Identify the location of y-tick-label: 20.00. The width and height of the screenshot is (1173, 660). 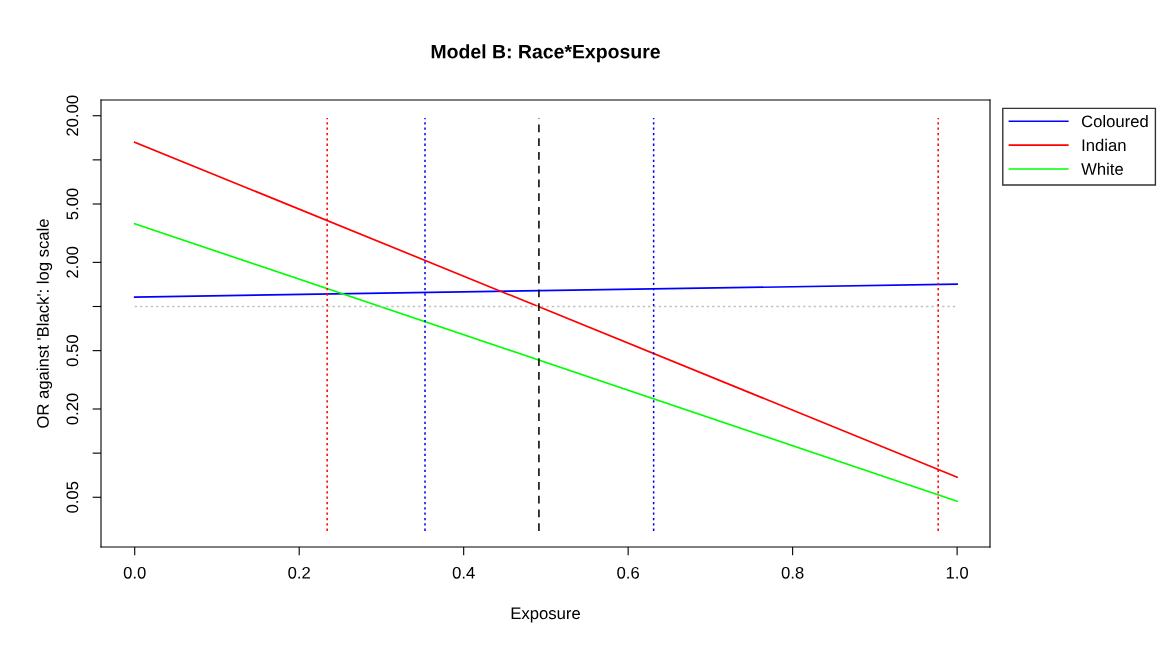
(72, 115).